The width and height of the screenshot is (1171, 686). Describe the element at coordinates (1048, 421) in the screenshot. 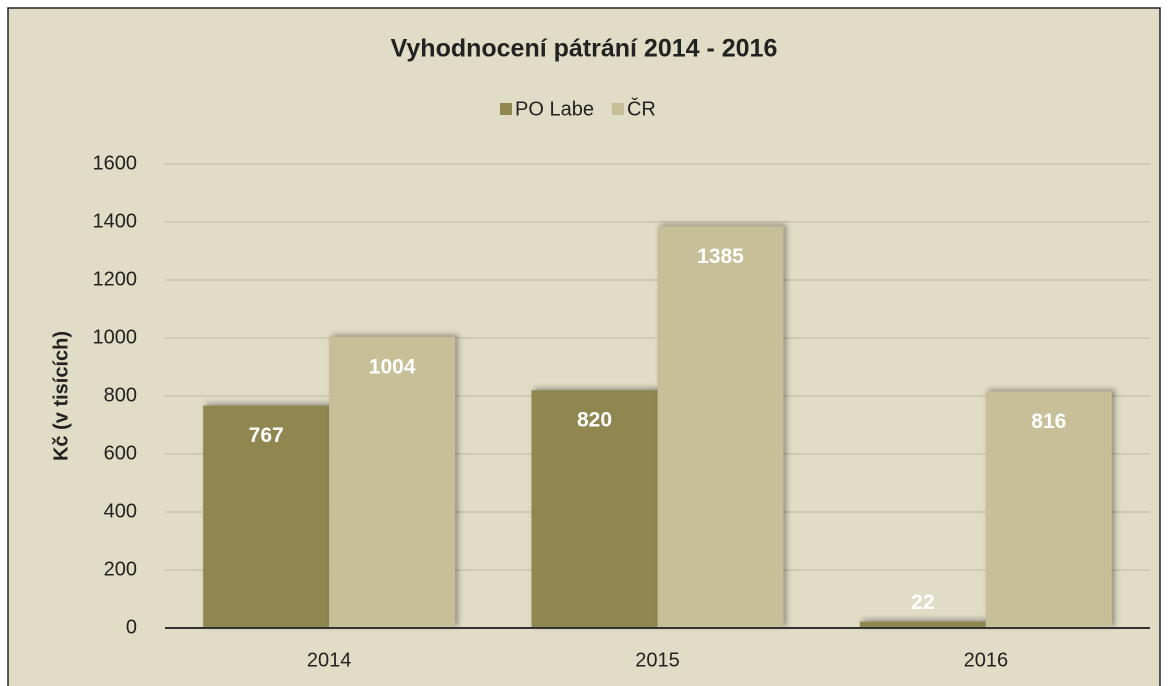

I see `data-label: 816` at that location.